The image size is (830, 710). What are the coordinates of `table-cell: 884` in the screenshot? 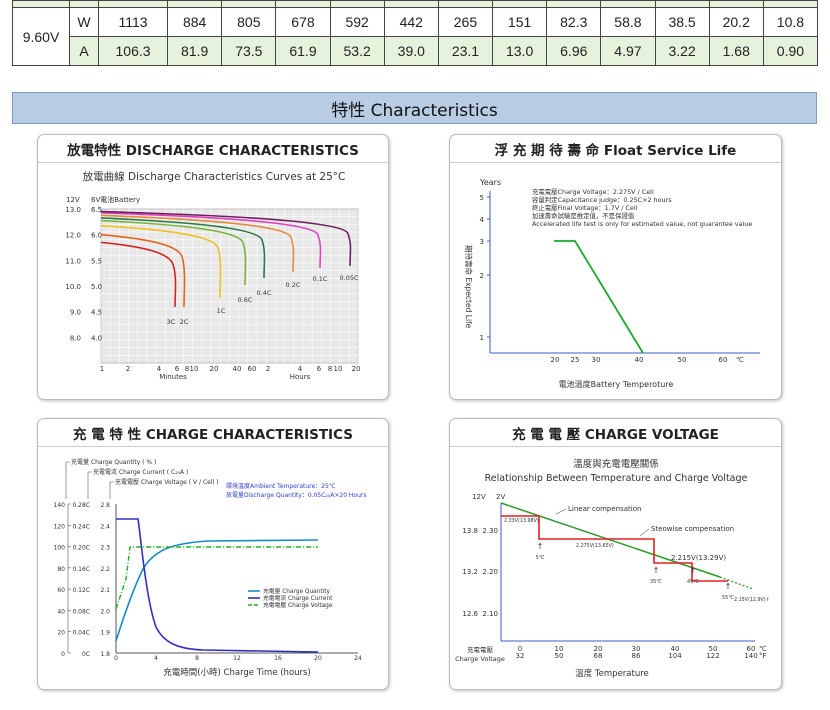 It's located at (195, 22).